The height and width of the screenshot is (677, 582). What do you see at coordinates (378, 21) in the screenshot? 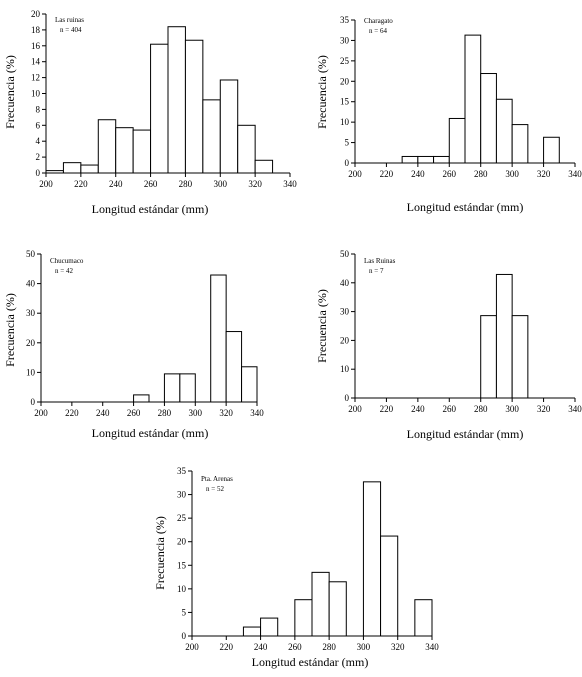
I see `panel-annotation: Charagato` at bounding box center [378, 21].